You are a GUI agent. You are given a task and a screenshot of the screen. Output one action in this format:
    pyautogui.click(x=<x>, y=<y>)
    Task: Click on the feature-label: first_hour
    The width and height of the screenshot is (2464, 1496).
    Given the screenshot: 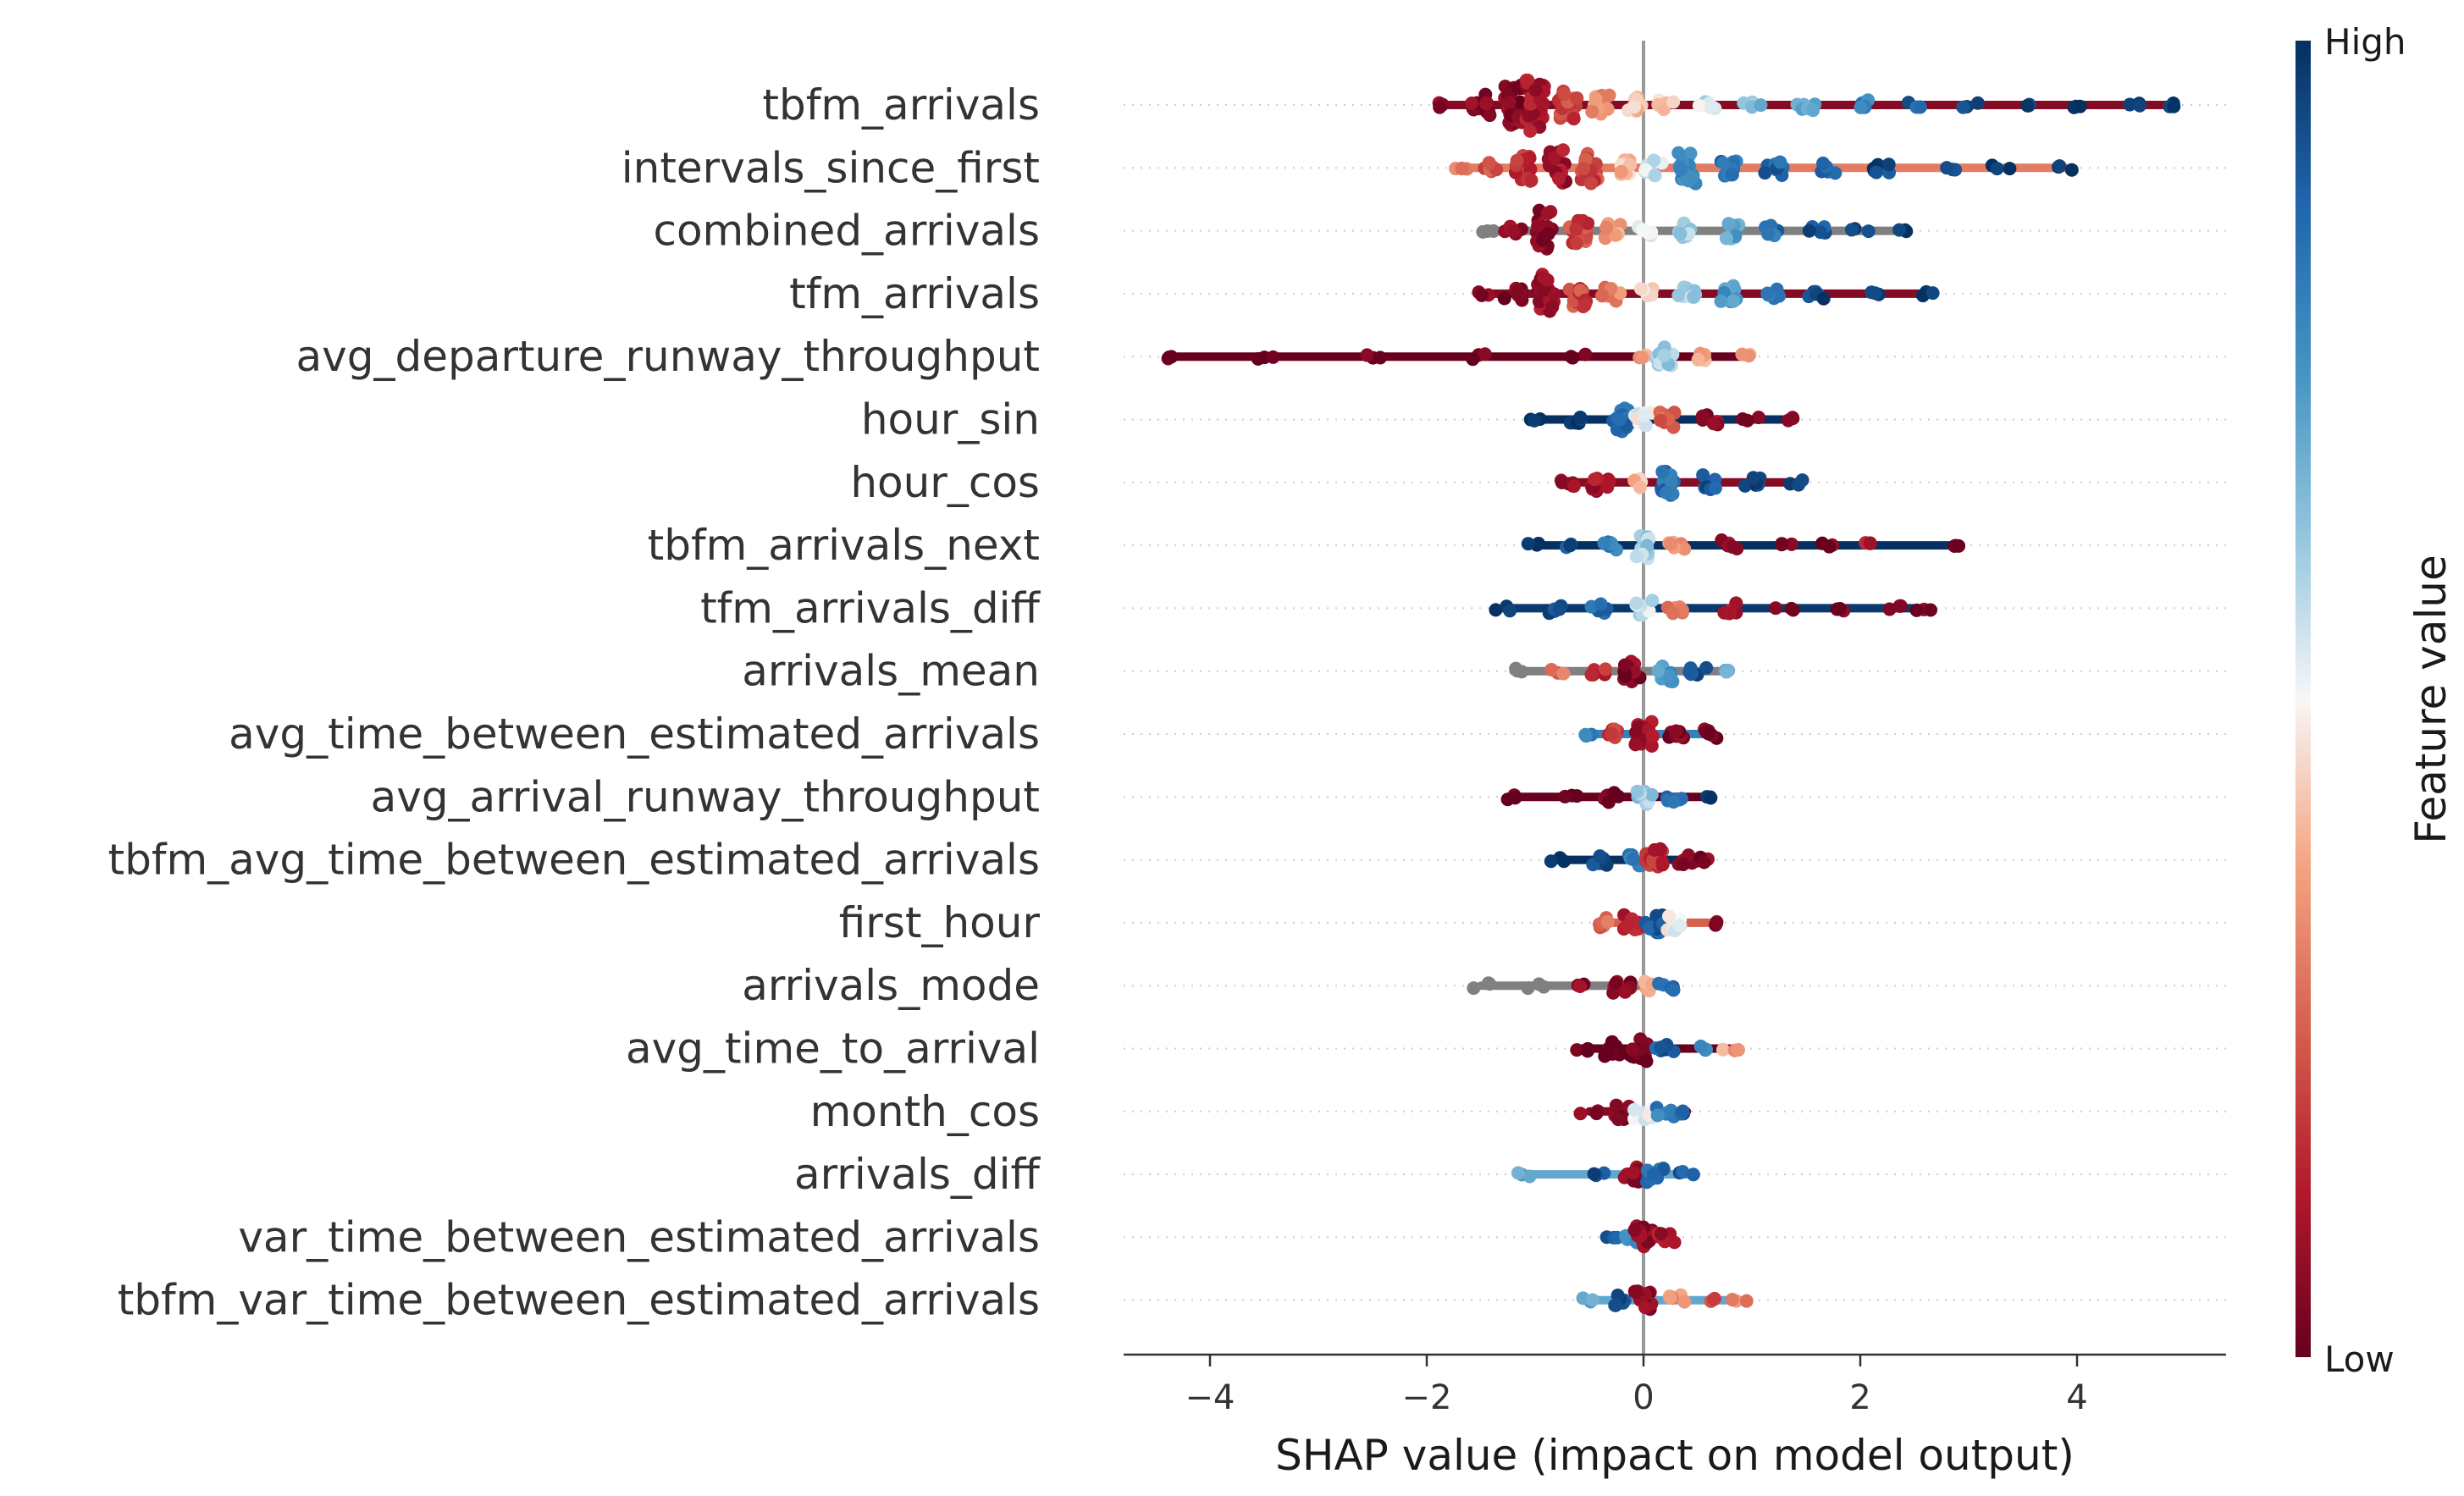 What is the action you would take?
    pyautogui.click(x=940, y=922)
    